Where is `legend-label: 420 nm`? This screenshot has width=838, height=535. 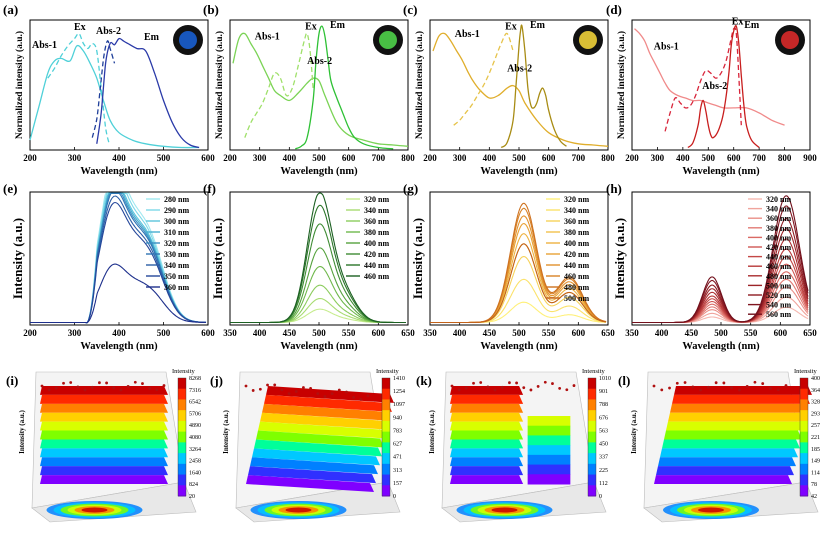
legend-label: 420 nm is located at coordinates (376, 254).